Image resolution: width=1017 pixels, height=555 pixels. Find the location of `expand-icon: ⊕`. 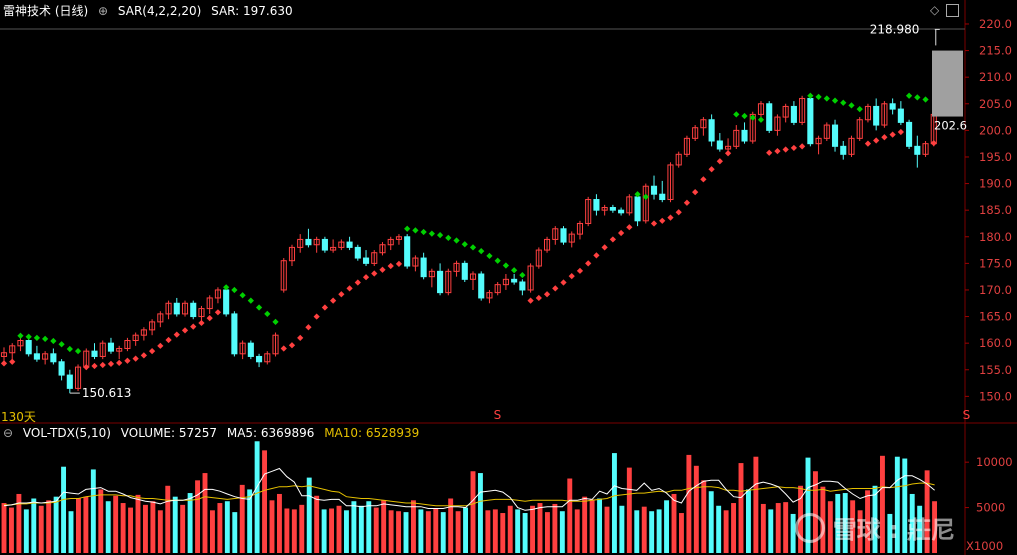

expand-icon: ⊕ is located at coordinates (103, 11).